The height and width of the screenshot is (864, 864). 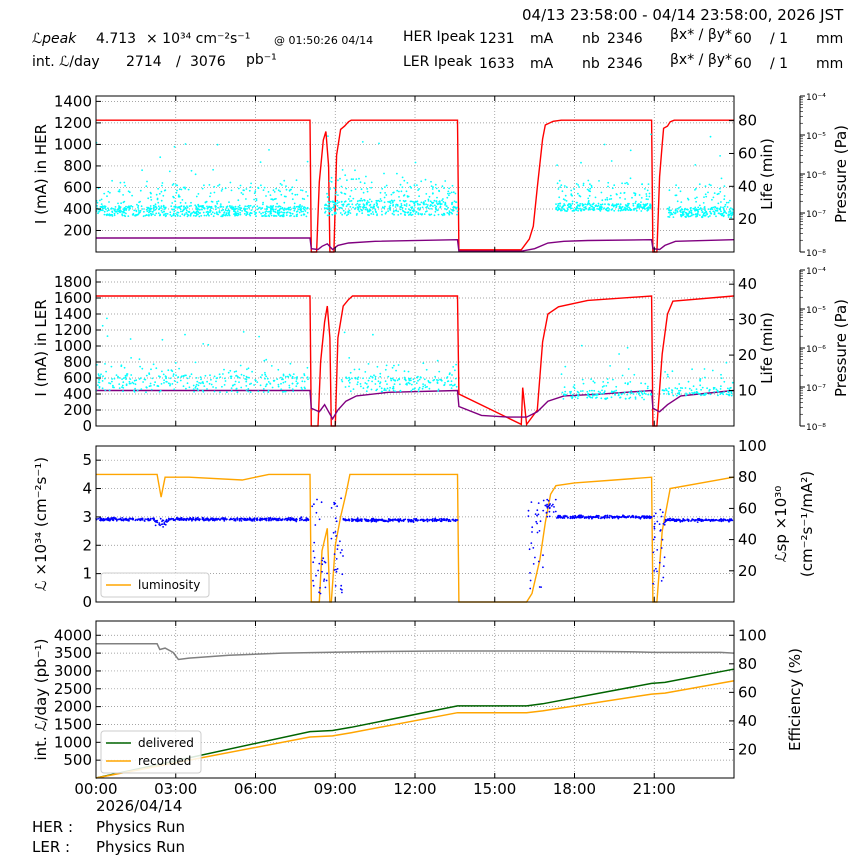 I want to click on intl-delivered: 2714, so click(x=144, y=62).